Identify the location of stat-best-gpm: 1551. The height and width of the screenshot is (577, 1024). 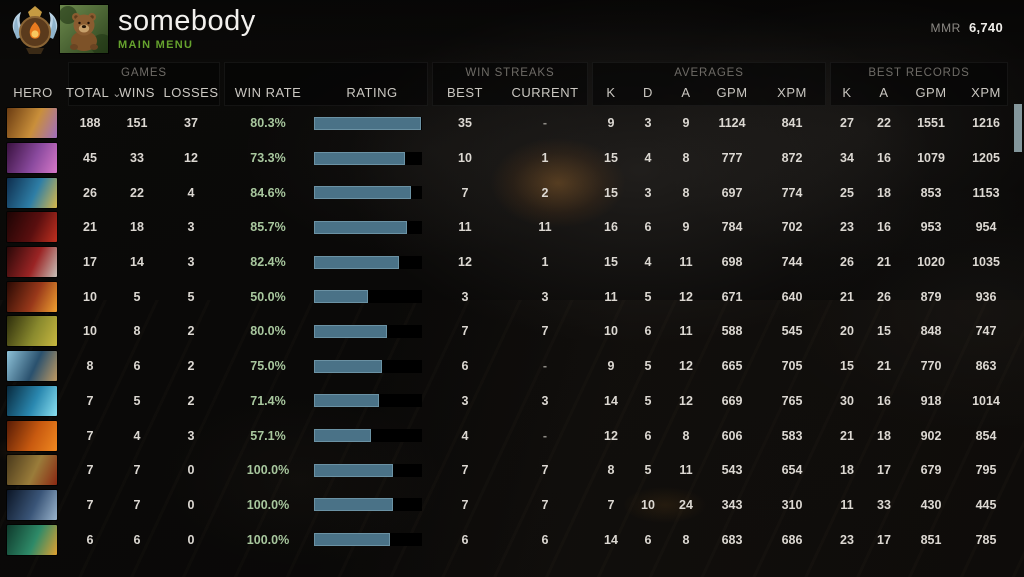
(931, 123).